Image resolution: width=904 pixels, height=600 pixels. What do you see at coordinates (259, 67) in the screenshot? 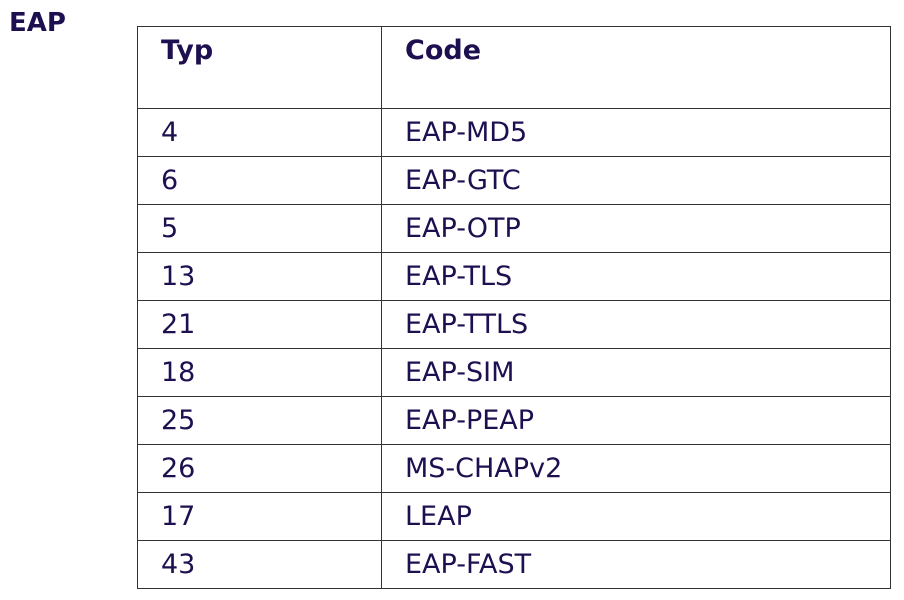
I see `header-typ: Typ` at bounding box center [259, 67].